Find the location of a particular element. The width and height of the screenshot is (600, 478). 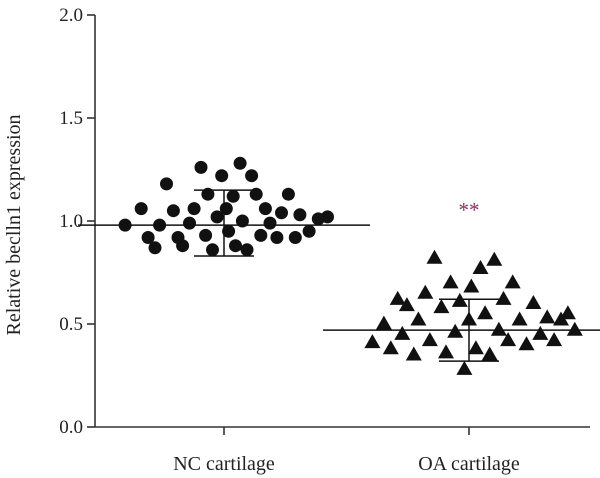

y-tick-label: 0.5 is located at coordinates (71, 324).